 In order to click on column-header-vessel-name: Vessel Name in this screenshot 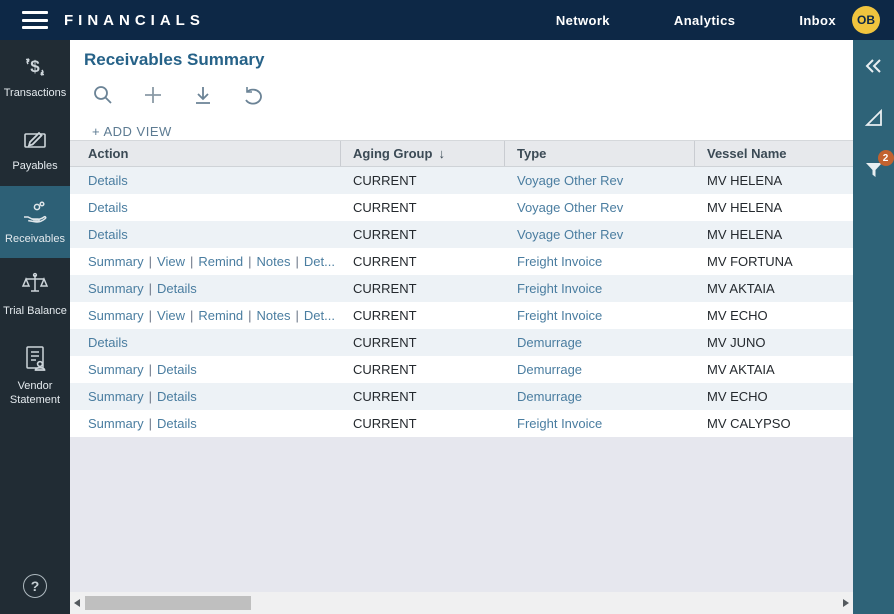, I will do `click(747, 153)`.